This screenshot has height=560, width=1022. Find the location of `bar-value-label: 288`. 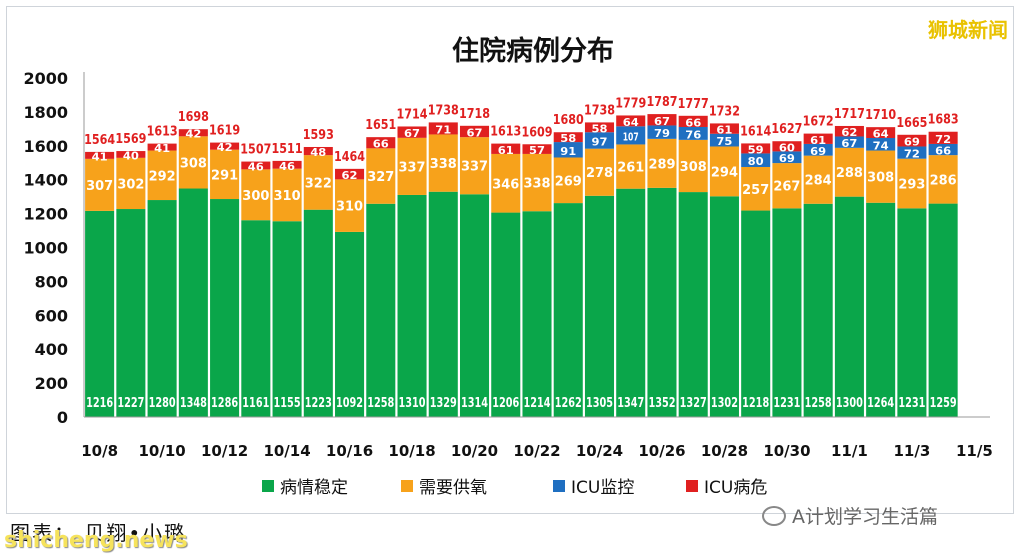

bar-value-label: 288 is located at coordinates (849, 173).